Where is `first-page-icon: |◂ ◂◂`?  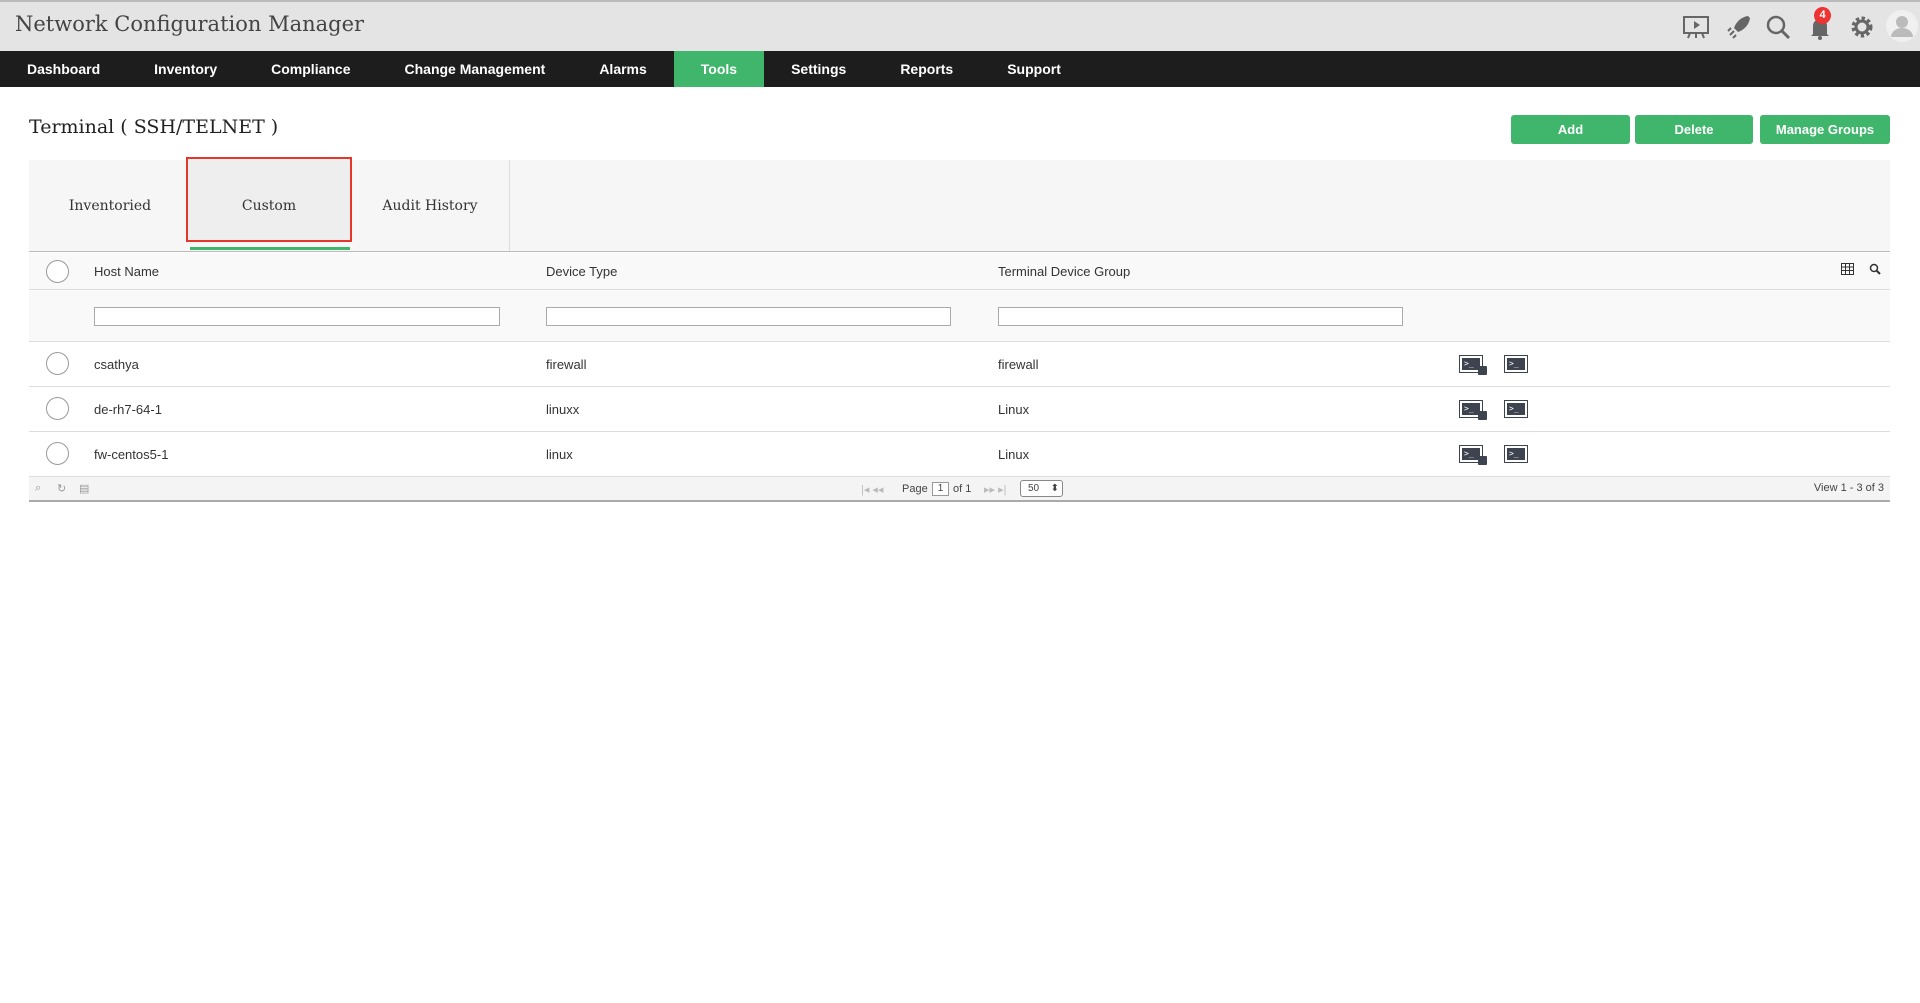
first-page-icon: |◂ ◂◂ is located at coordinates (872, 490).